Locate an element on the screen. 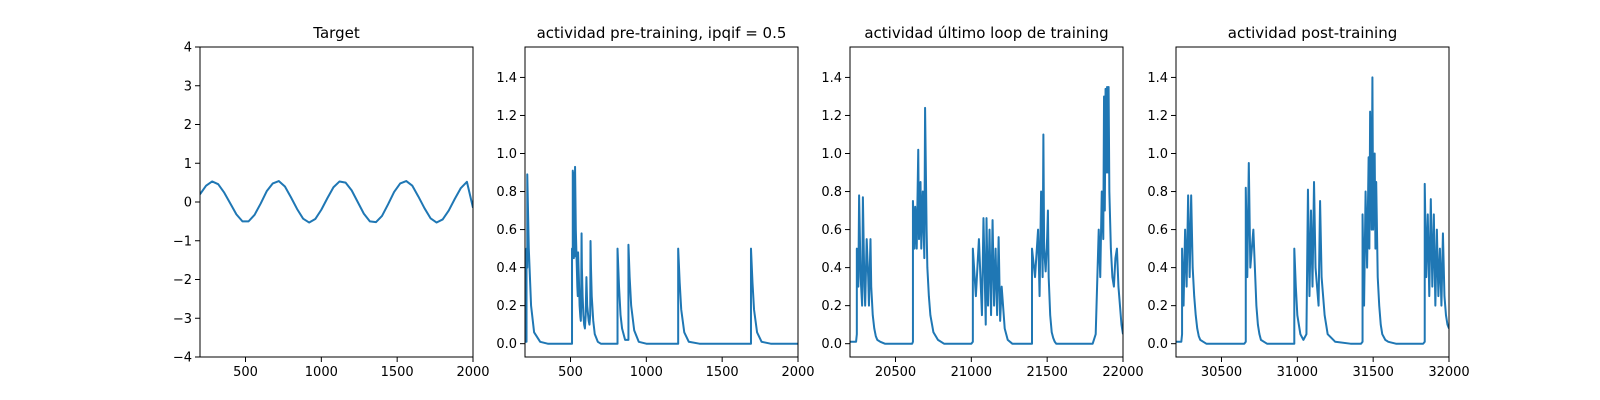  x-tick-label: 21500 is located at coordinates (1046, 372).